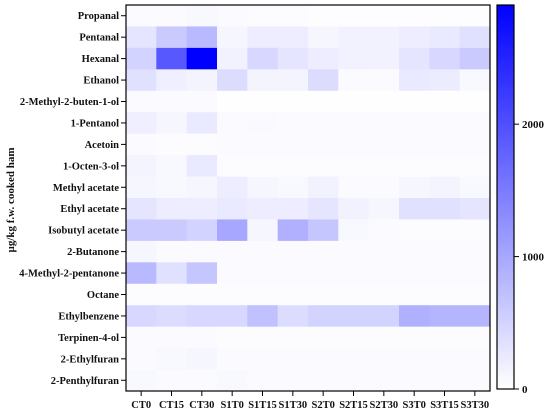 The width and height of the screenshot is (550, 415). Describe the element at coordinates (89, 209) in the screenshot. I see `row-label: Ethyl acetate` at that location.